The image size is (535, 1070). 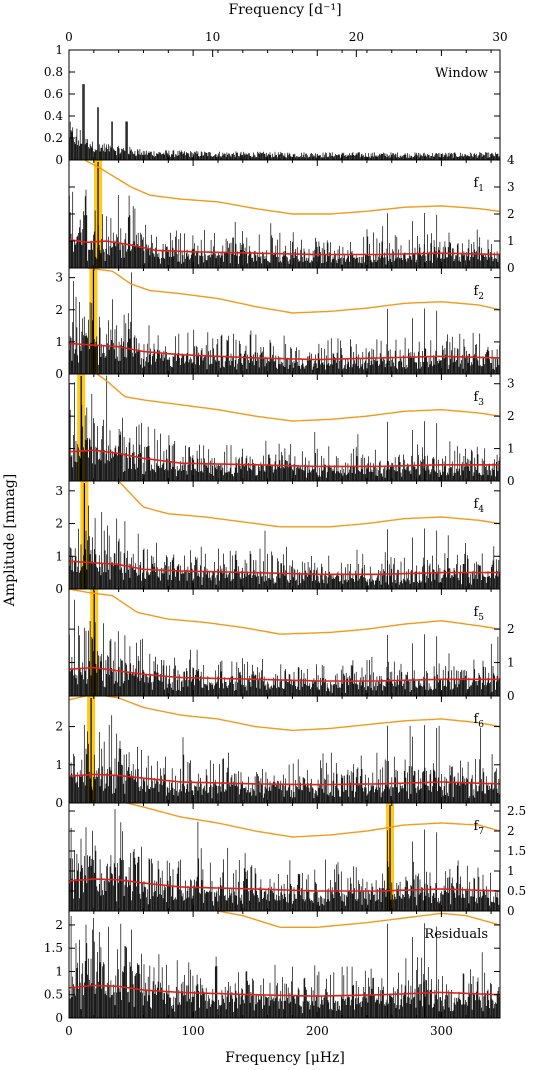 I want to click on panel-frame-f6, so click(x=284, y=749).